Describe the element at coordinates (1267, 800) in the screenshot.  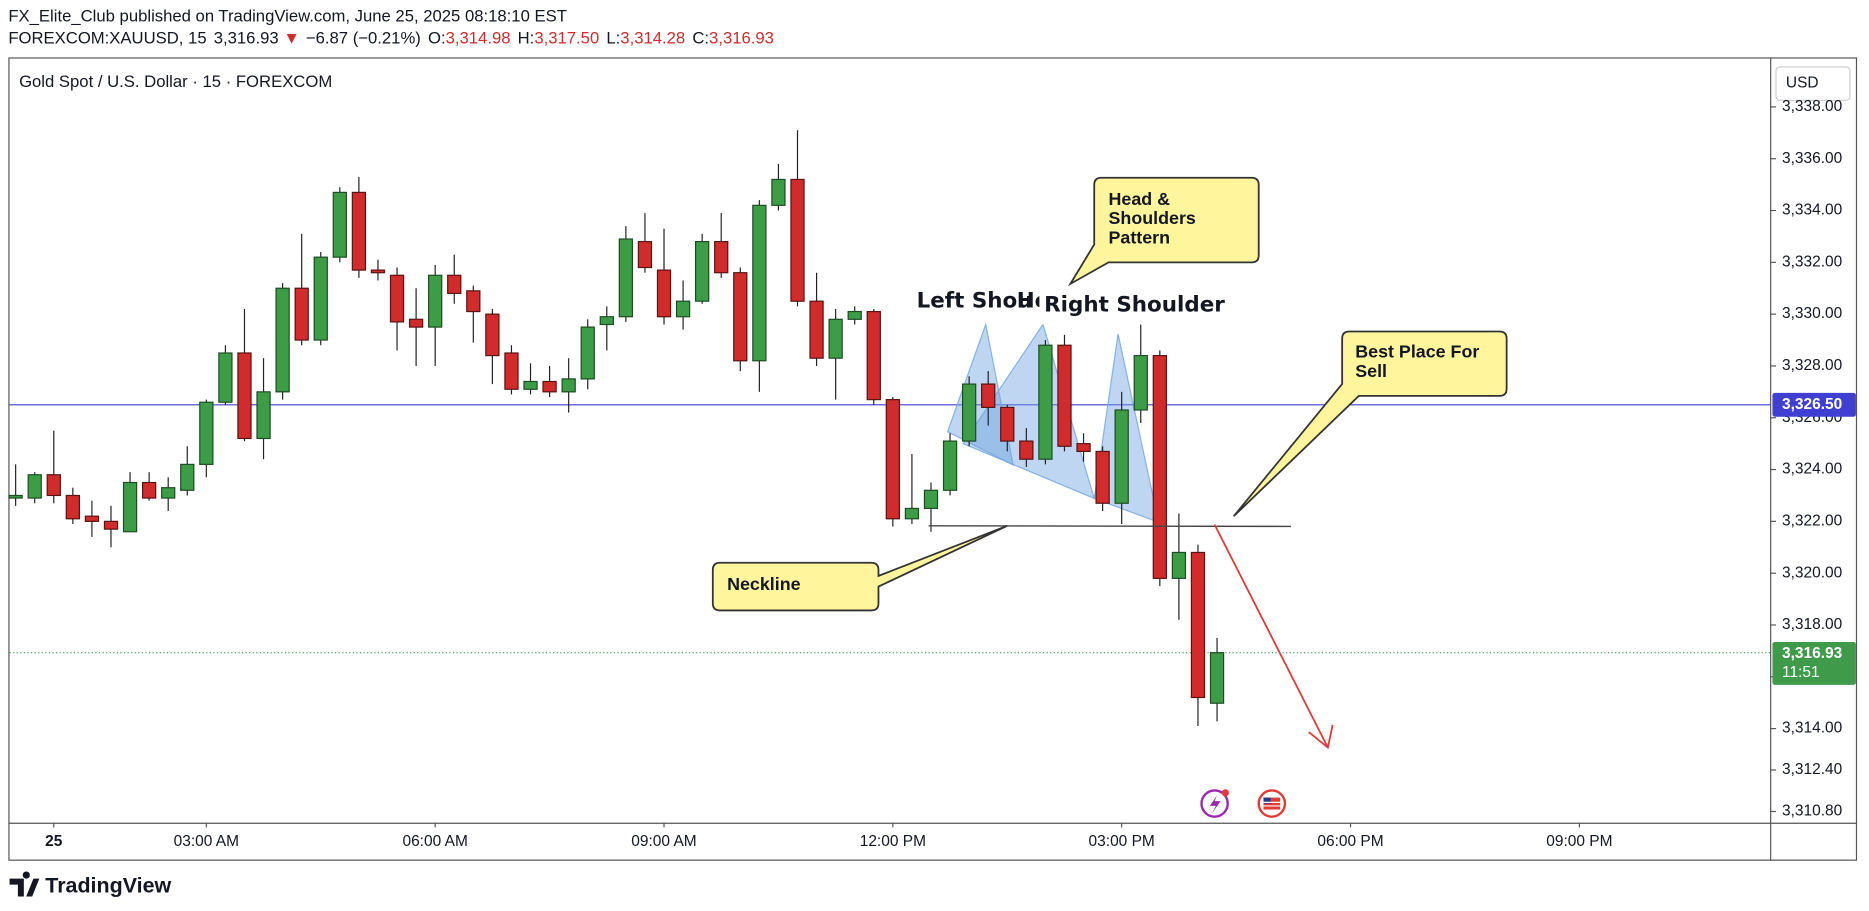
I see `flag-canton` at that location.